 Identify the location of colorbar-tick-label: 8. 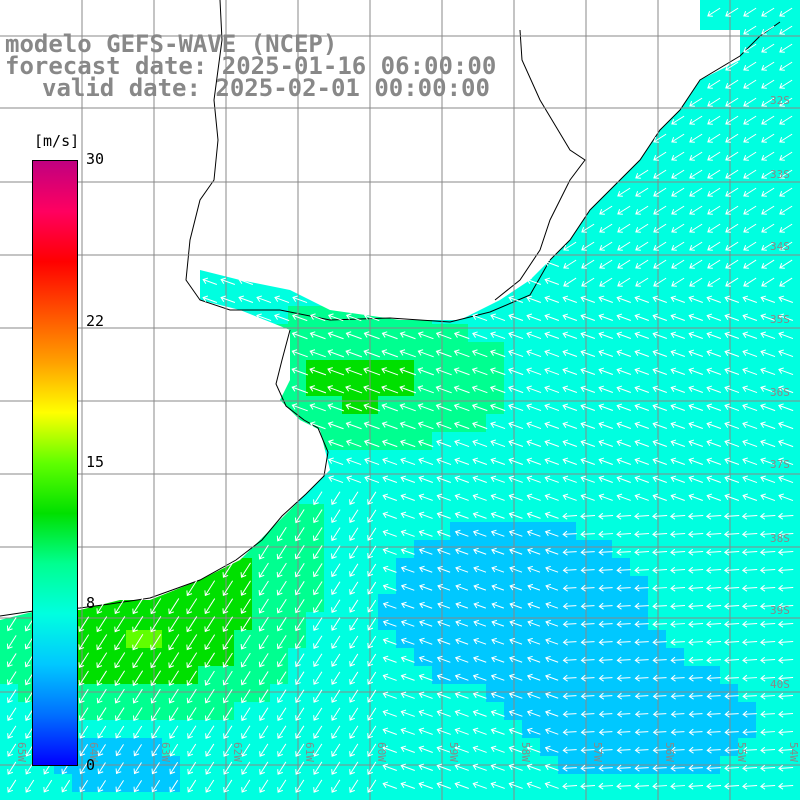
(91, 603).